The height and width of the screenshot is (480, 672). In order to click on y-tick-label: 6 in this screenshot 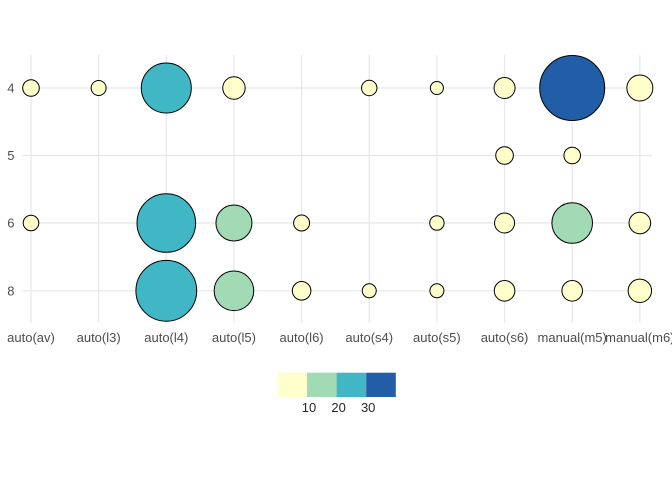, I will do `click(10, 223)`.